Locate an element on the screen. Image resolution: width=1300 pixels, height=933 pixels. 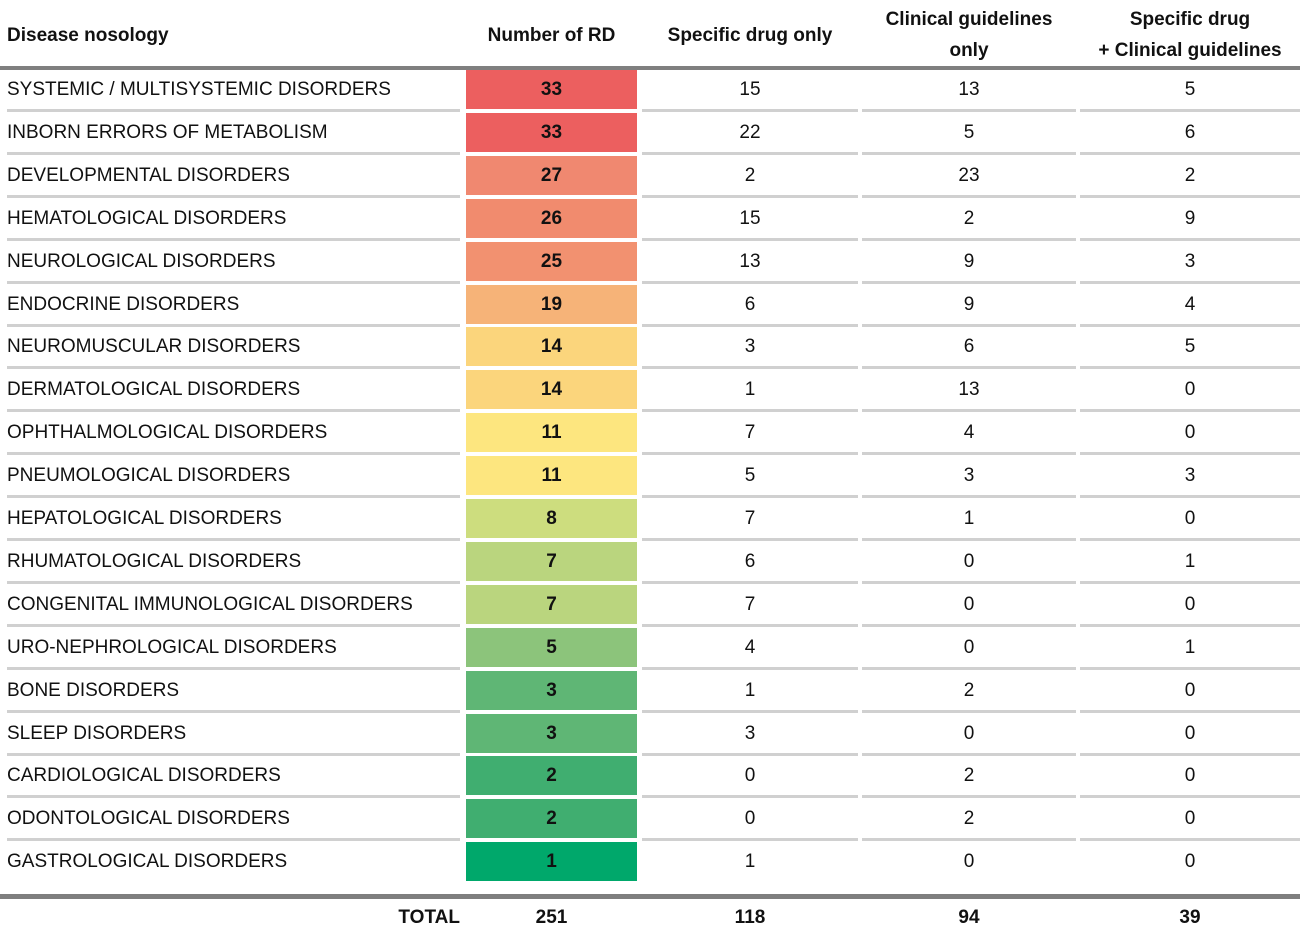
clinical-guidelines-count: 5 is located at coordinates (969, 132).